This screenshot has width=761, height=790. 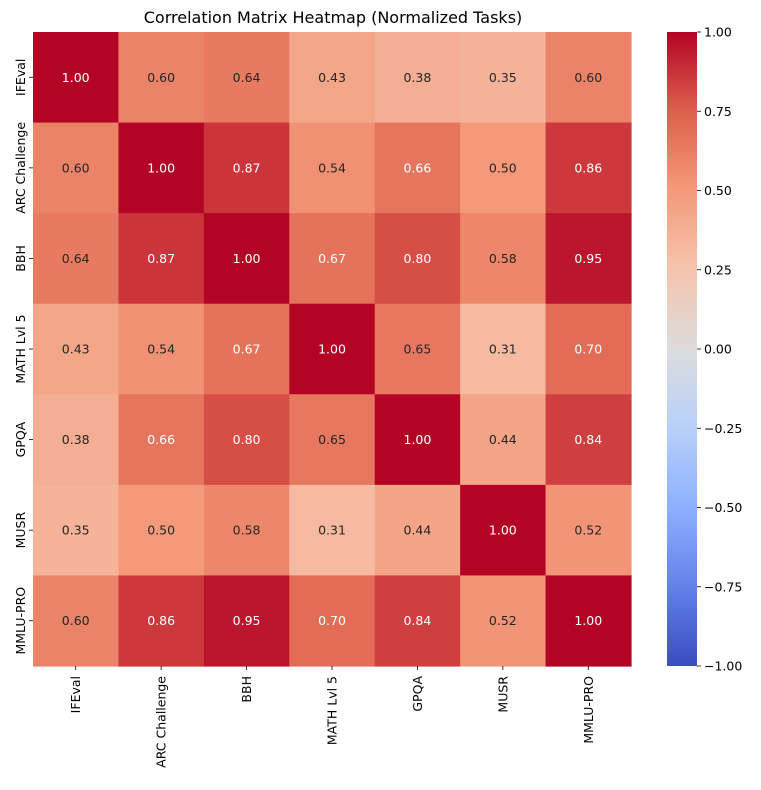 What do you see at coordinates (20, 621) in the screenshot?
I see `y-tick-label: MMLU-PRO` at bounding box center [20, 621].